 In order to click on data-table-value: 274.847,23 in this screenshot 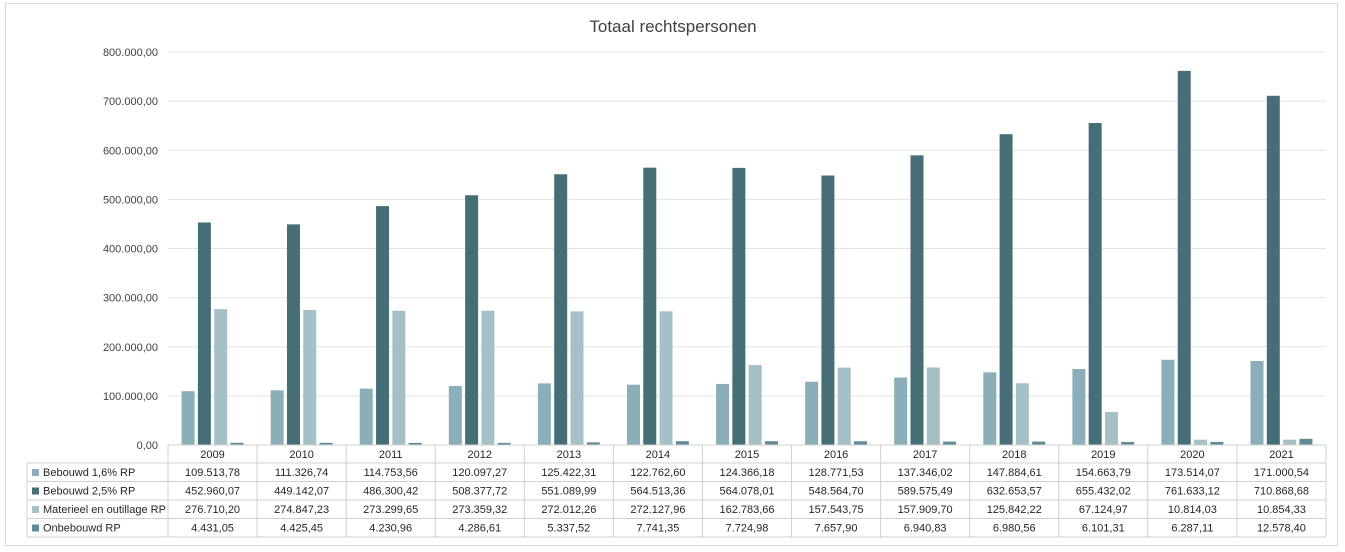, I will do `click(301, 510)`.